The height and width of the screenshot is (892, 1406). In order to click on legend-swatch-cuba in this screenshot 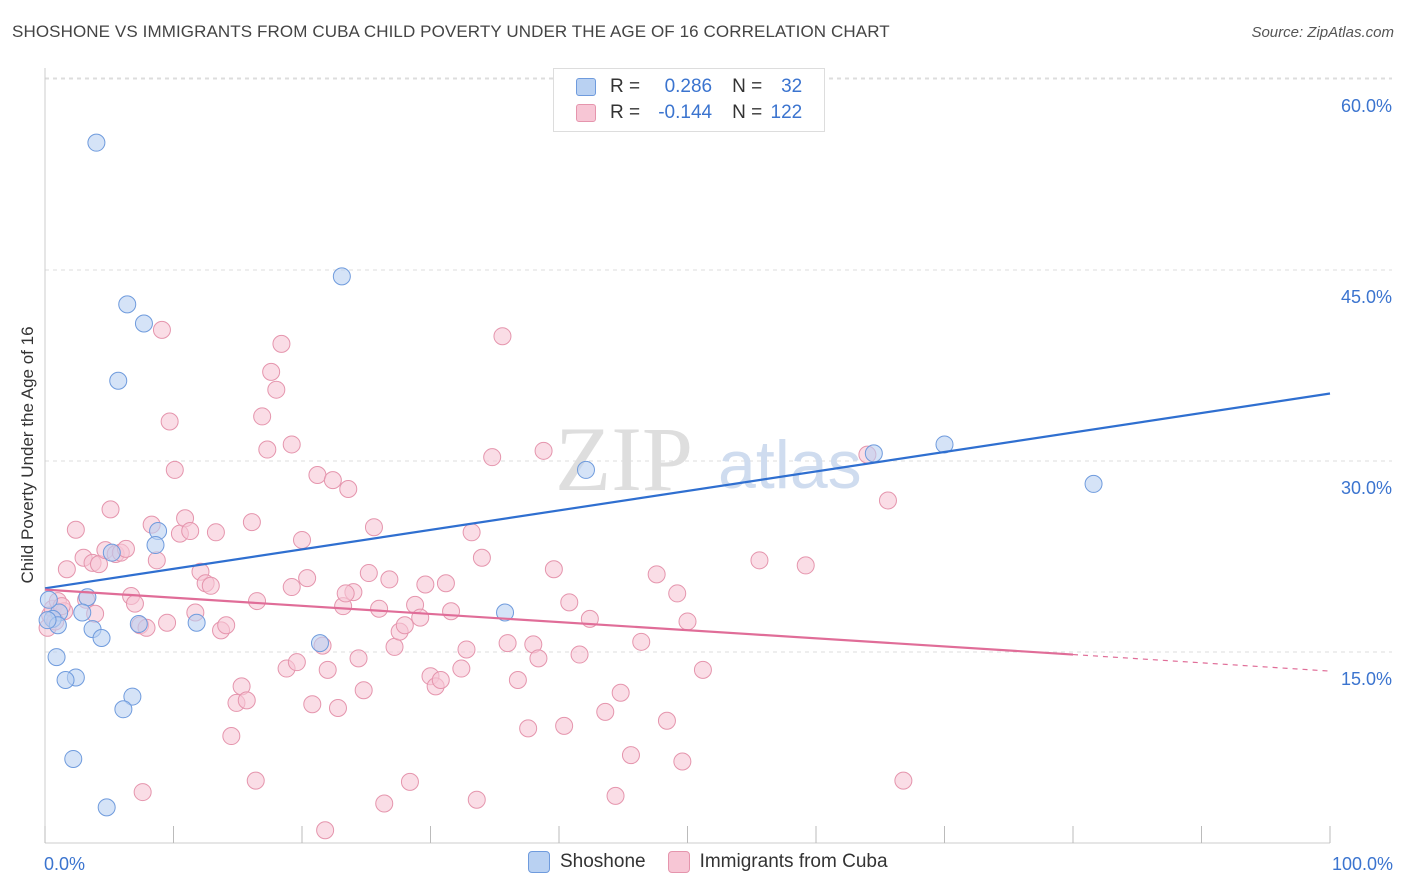, I will do `click(678, 862)`.